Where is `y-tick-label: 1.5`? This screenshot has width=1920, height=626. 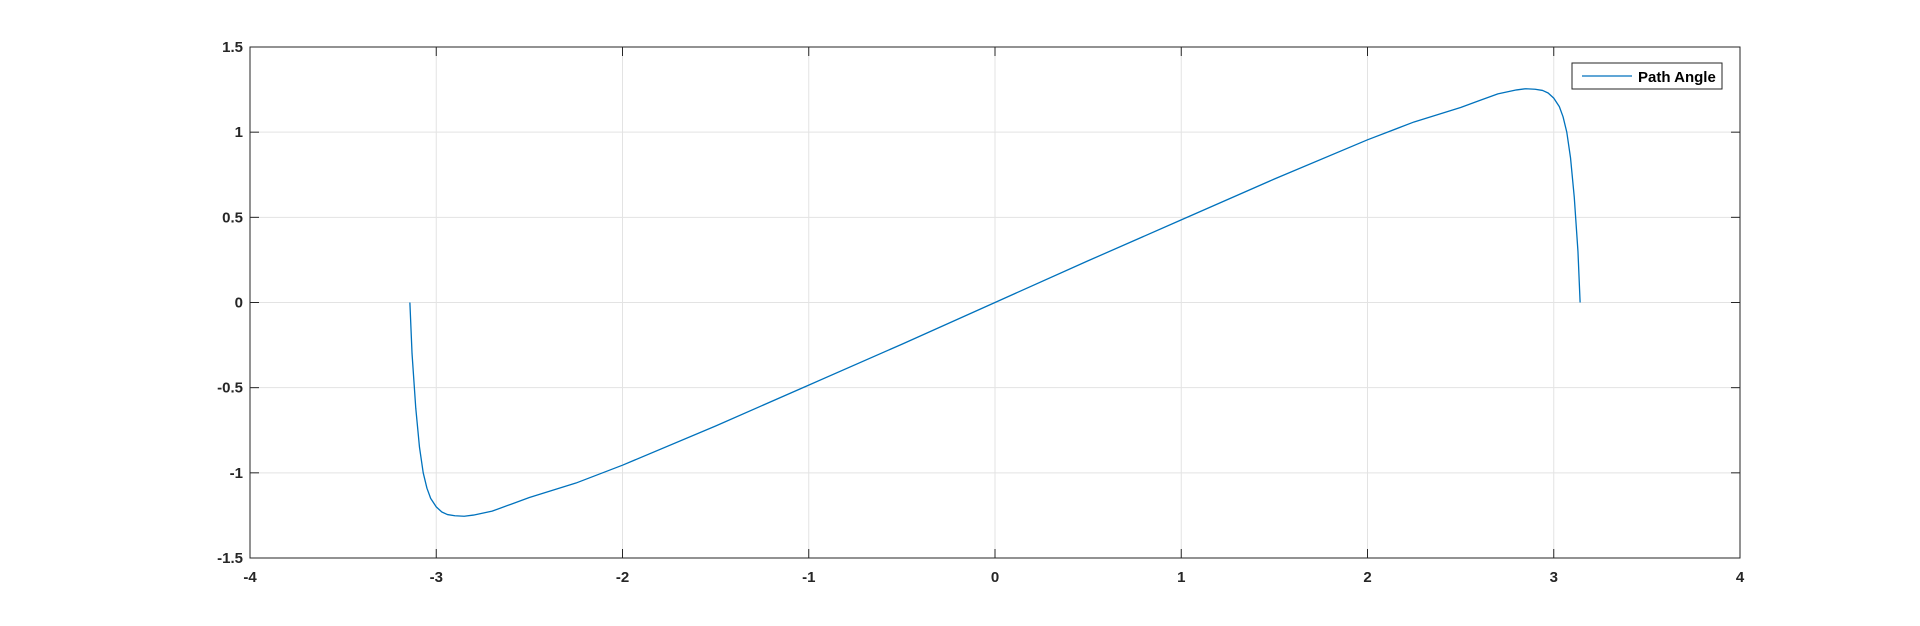 y-tick-label: 1.5 is located at coordinates (232, 47).